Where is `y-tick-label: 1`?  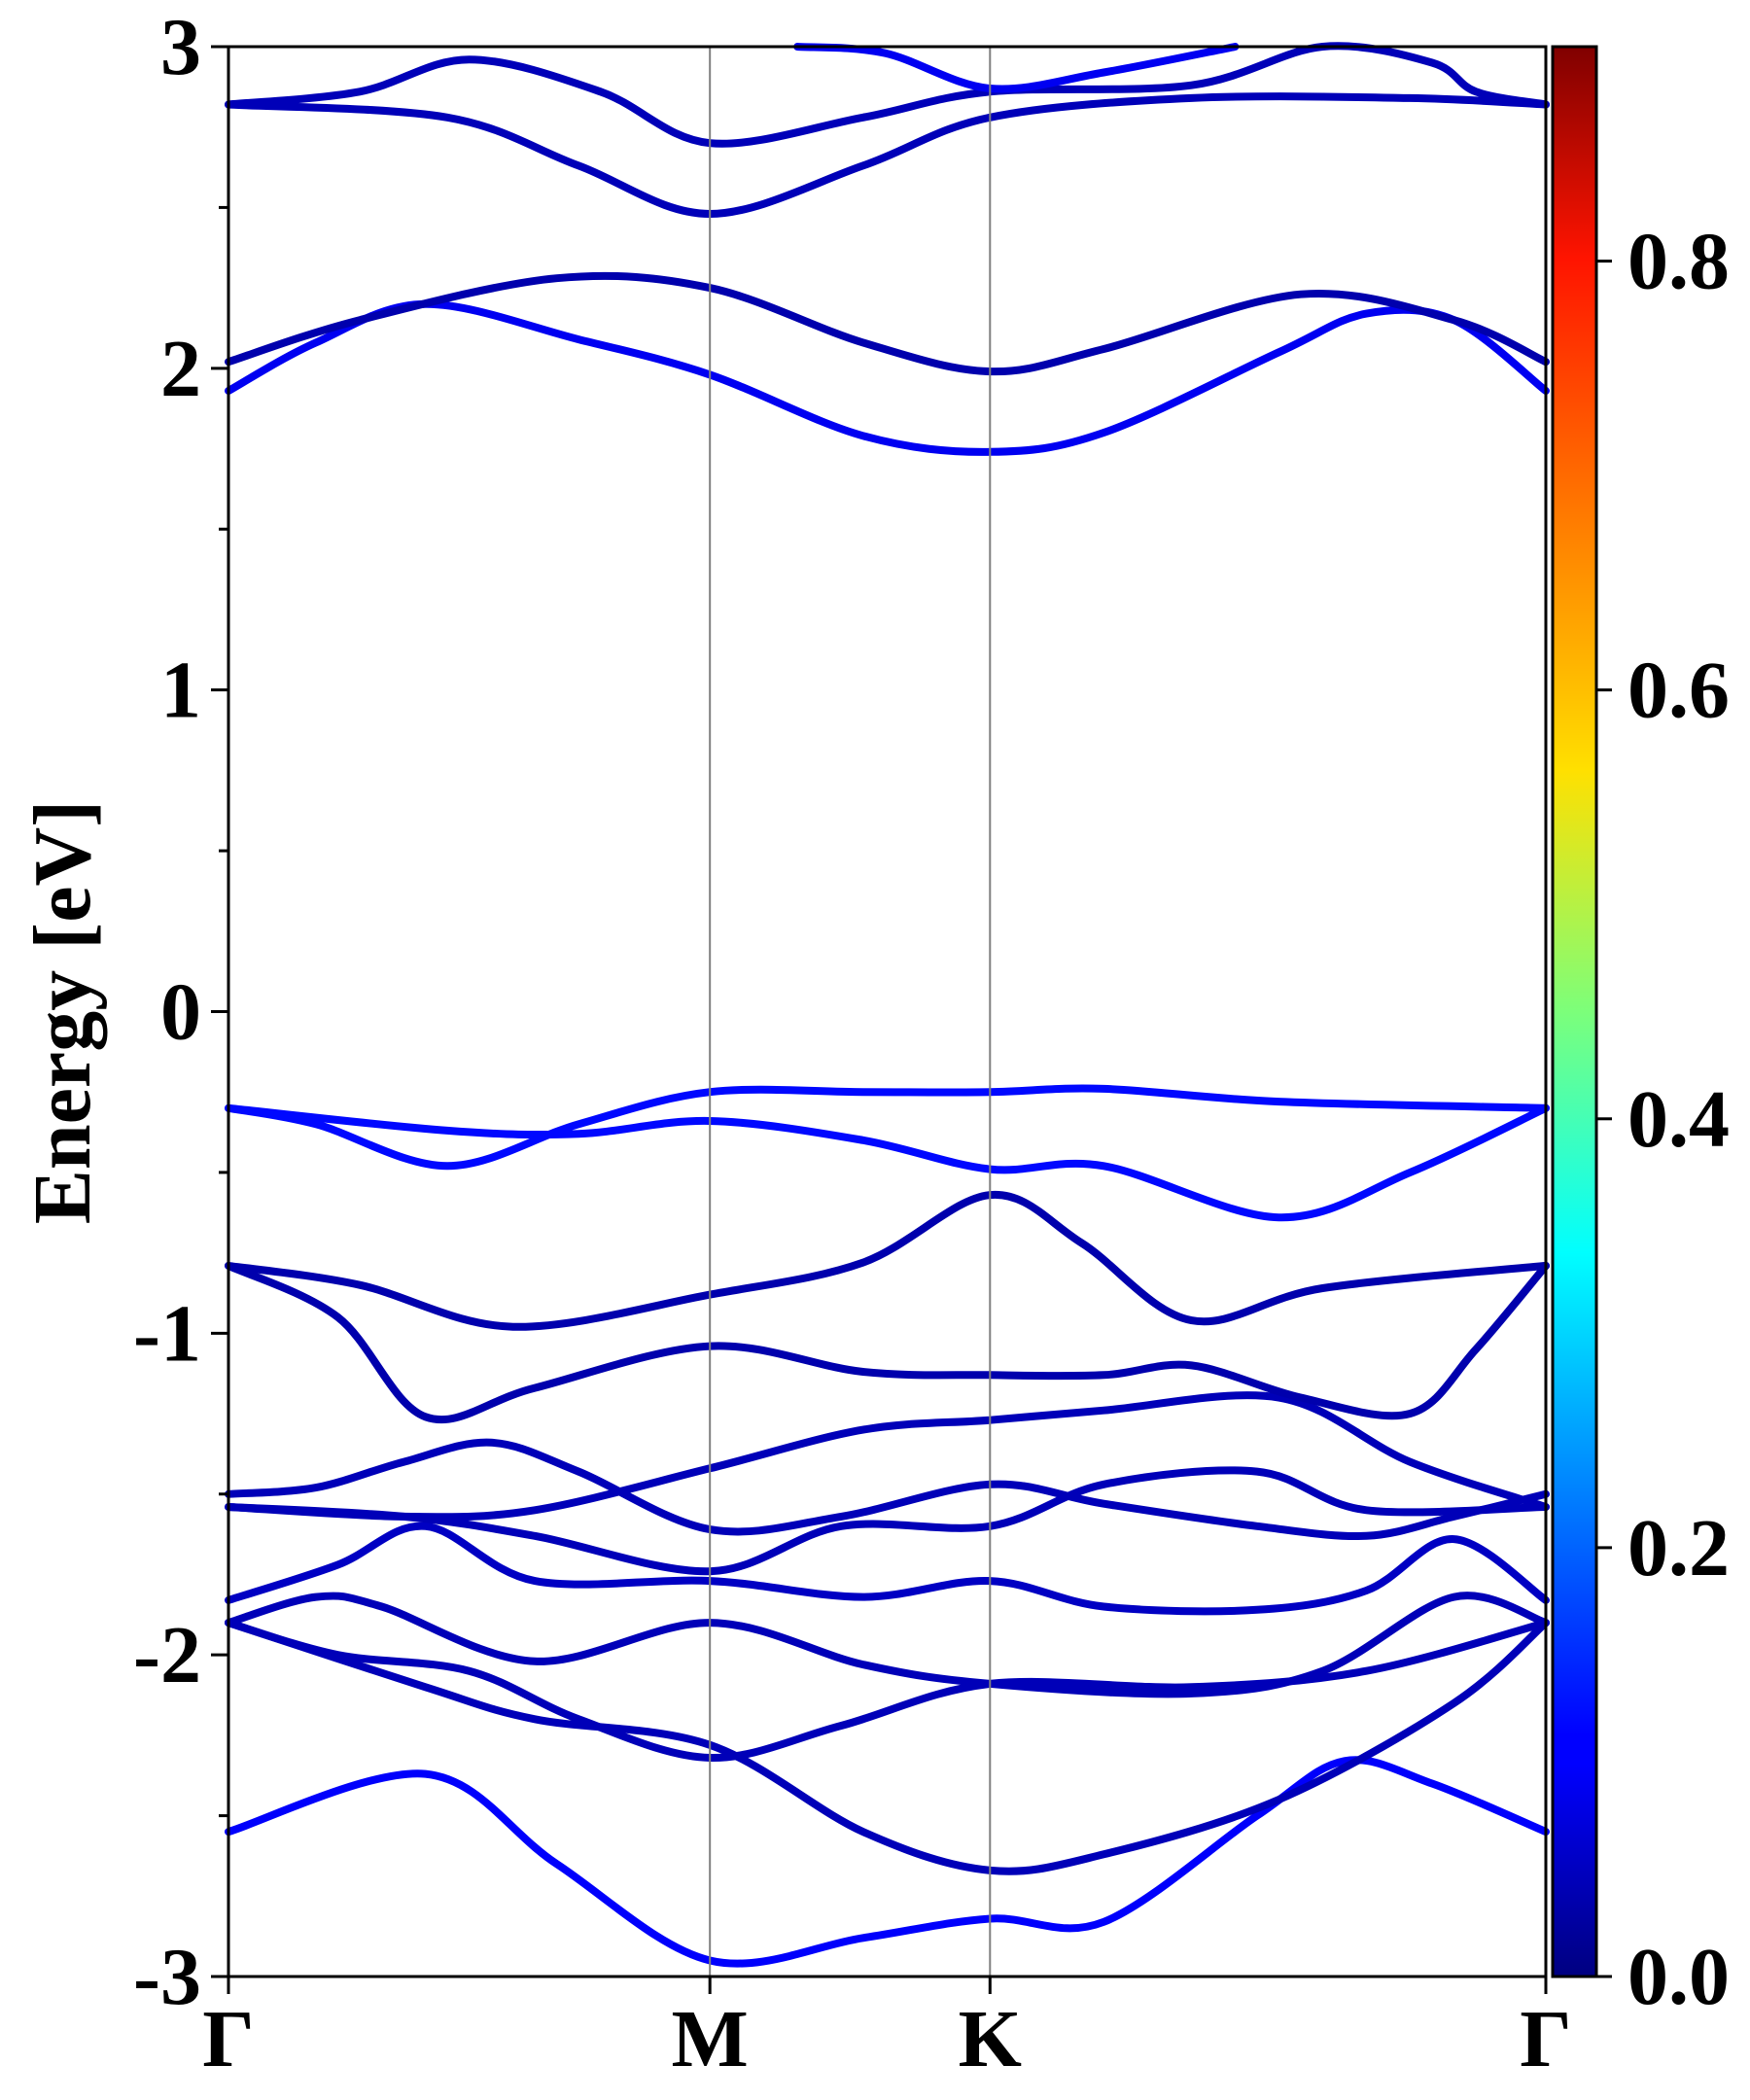
y-tick-label: 1 is located at coordinates (180, 691).